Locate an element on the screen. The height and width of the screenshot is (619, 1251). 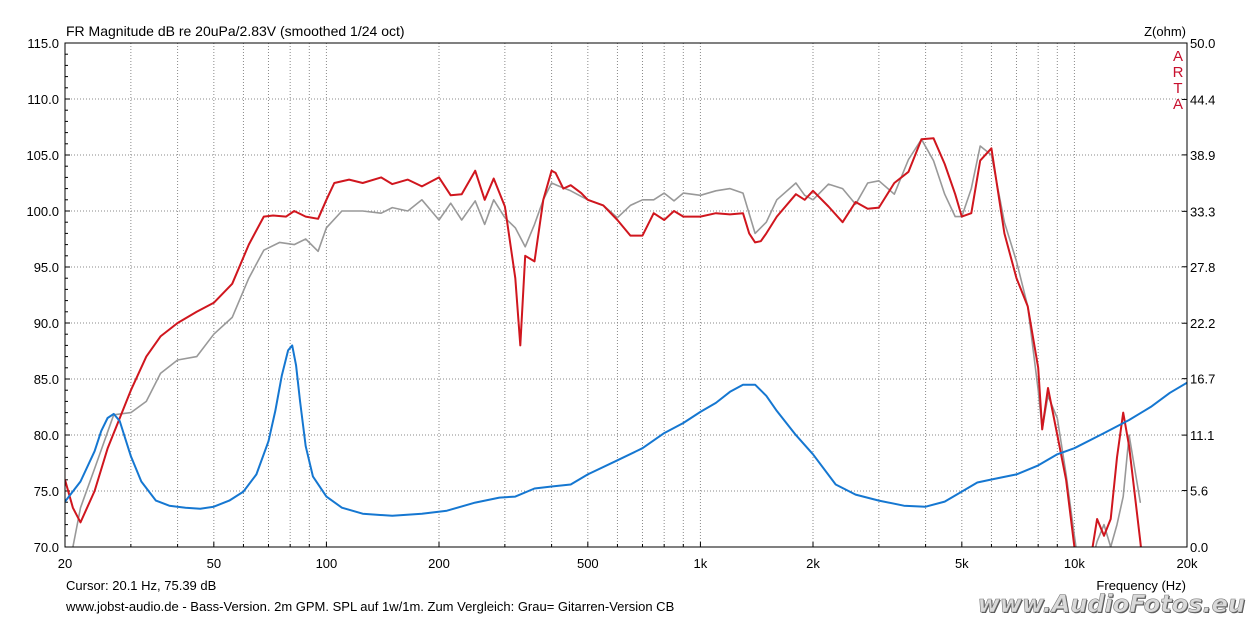
x-tick-label: 2k is located at coordinates (813, 563).